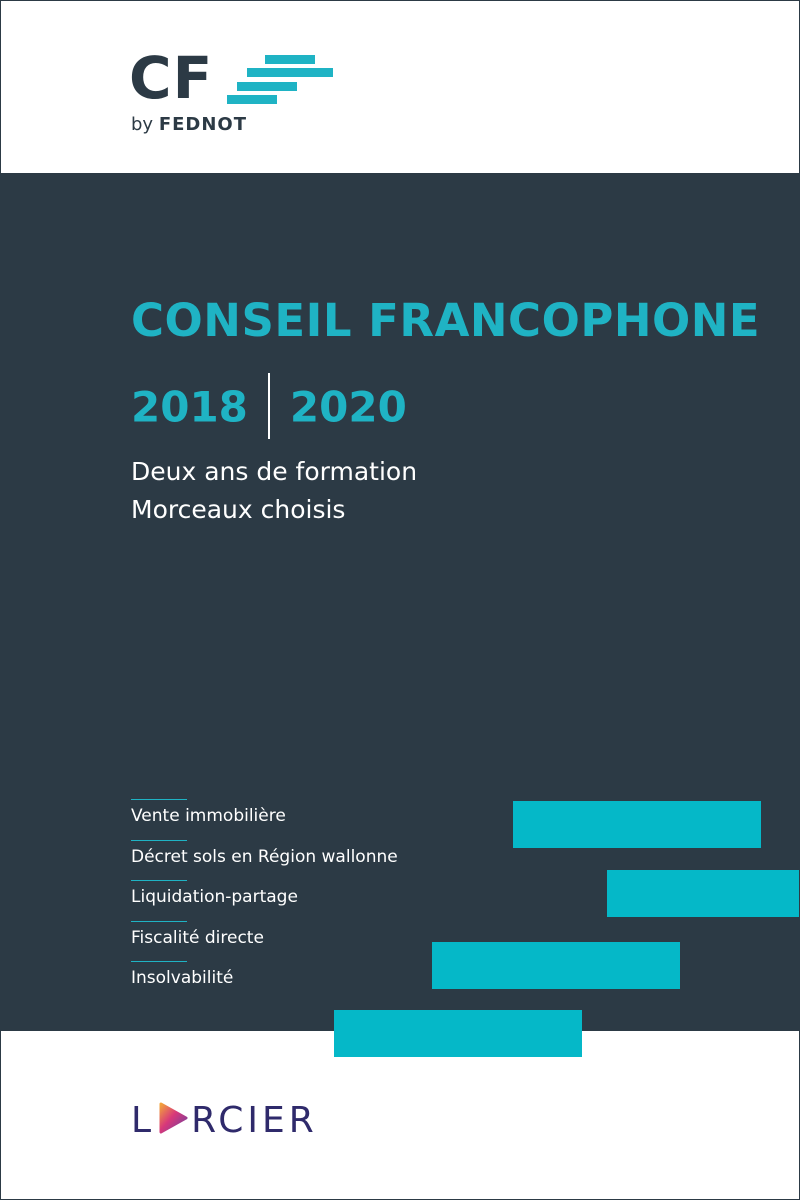  I want to click on larcier-logo: L RCIER, so click(224, 1121).